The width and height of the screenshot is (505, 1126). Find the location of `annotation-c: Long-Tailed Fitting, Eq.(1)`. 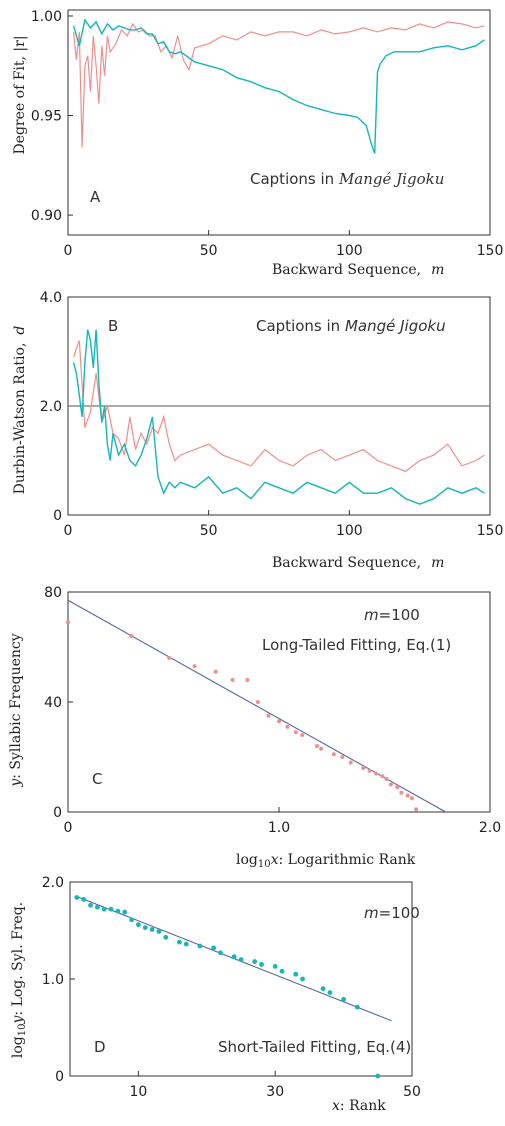

annotation-c: Long-Tailed Fitting, Eq.(1) is located at coordinates (356, 645).